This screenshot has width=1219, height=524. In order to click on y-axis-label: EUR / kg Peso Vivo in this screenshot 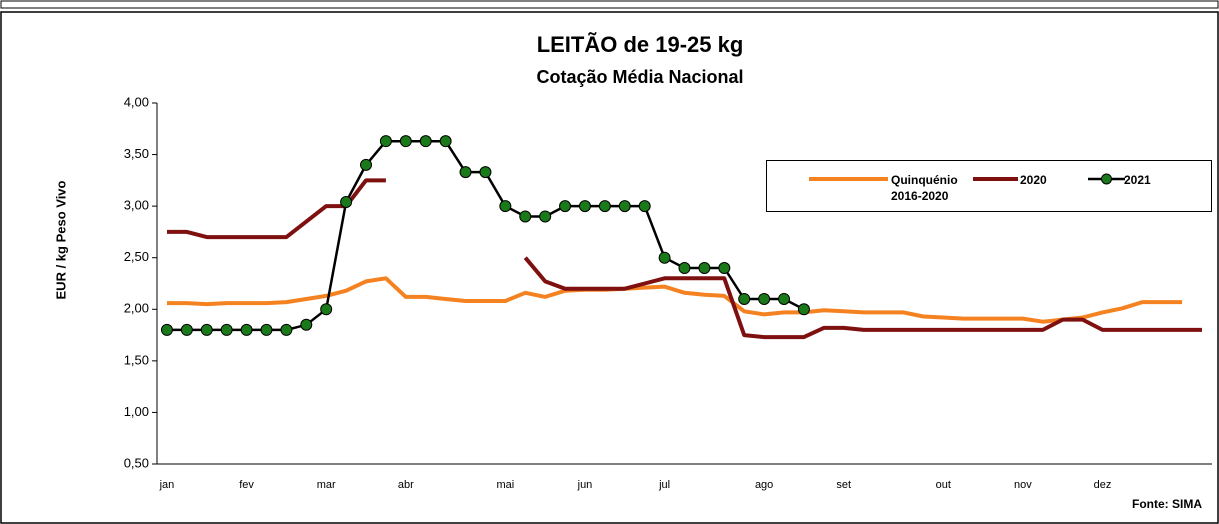, I will do `click(60, 239)`.